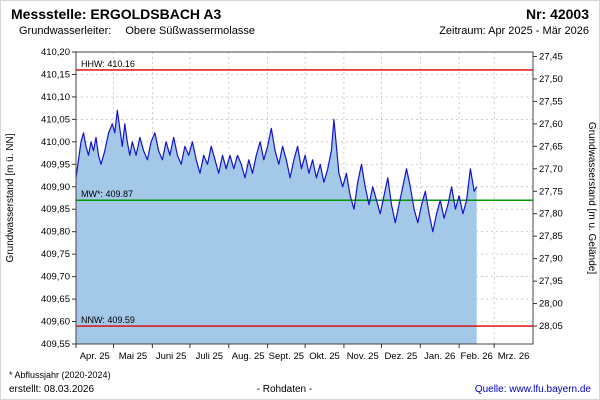 The image size is (600, 400). What do you see at coordinates (284, 389) in the screenshot?
I see `data-type-label: - Rohdaten -` at bounding box center [284, 389].